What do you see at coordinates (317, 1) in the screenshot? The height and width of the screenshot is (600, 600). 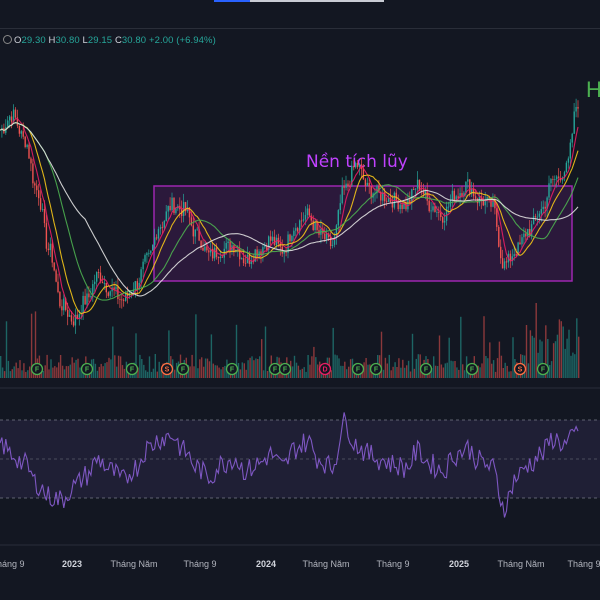 I see `toolbar-tab-indicator` at bounding box center [317, 1].